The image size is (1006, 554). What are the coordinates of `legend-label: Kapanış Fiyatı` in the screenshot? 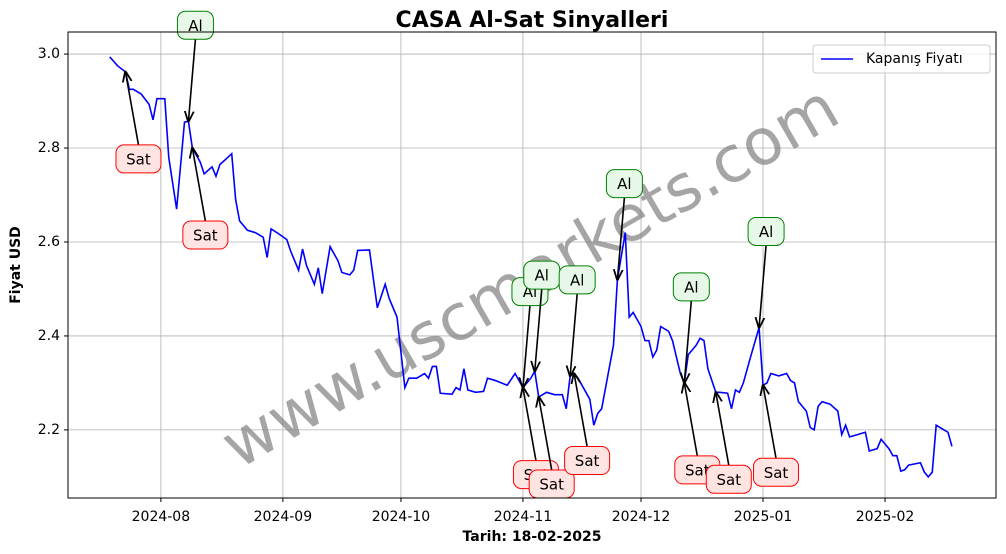 It's located at (914, 59).